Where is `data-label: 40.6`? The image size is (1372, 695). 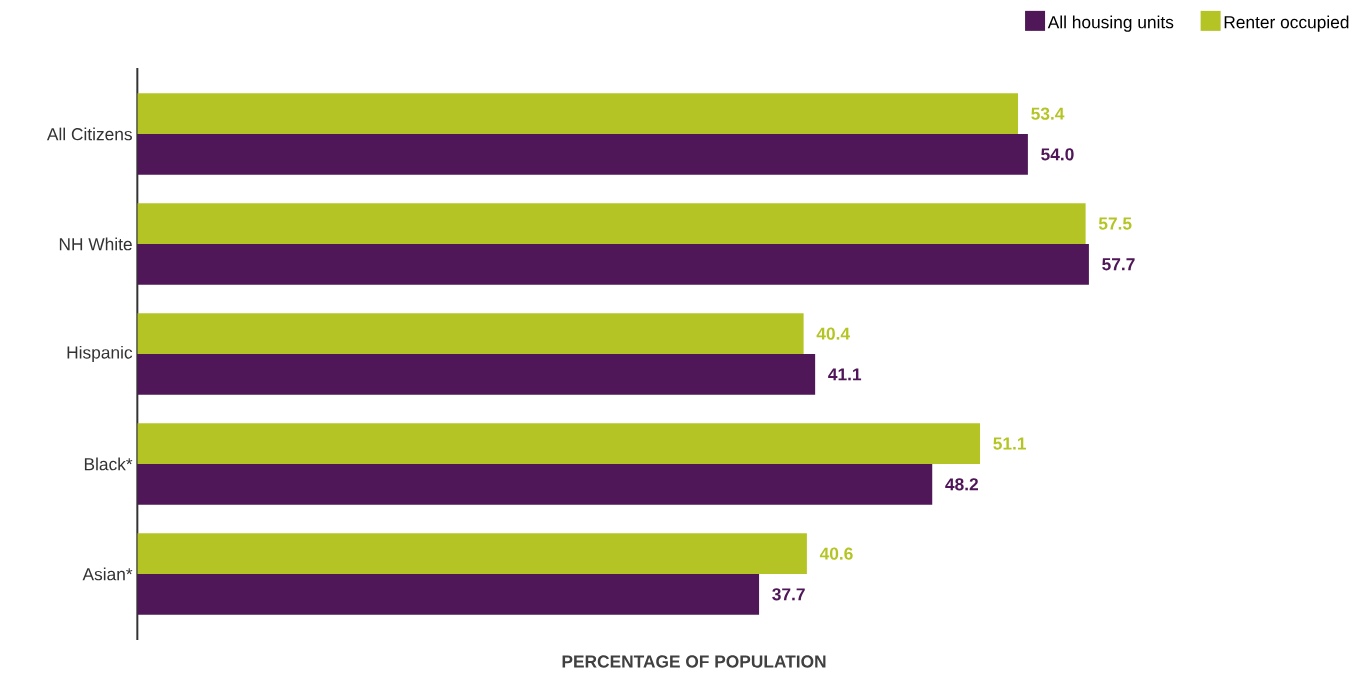 data-label: 40.6 is located at coordinates (836, 553).